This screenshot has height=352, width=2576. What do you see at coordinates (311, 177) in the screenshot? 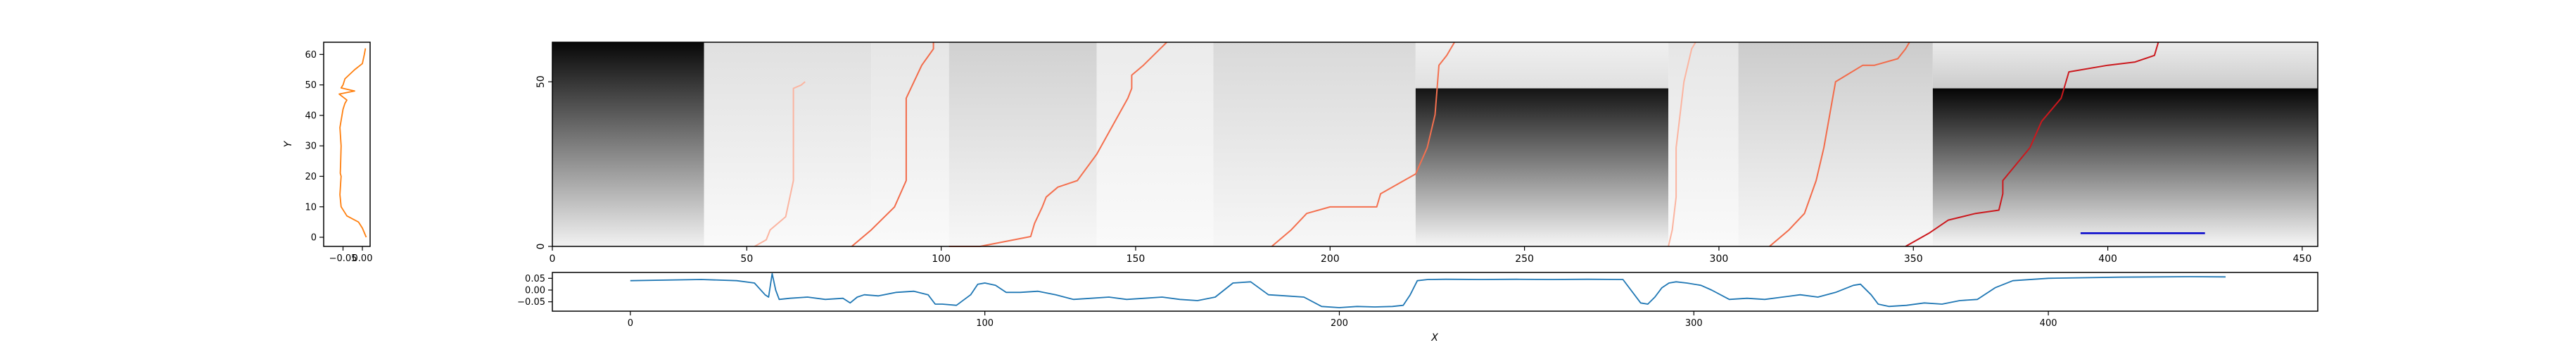
I see `y-tick-label: 20` at bounding box center [311, 177].